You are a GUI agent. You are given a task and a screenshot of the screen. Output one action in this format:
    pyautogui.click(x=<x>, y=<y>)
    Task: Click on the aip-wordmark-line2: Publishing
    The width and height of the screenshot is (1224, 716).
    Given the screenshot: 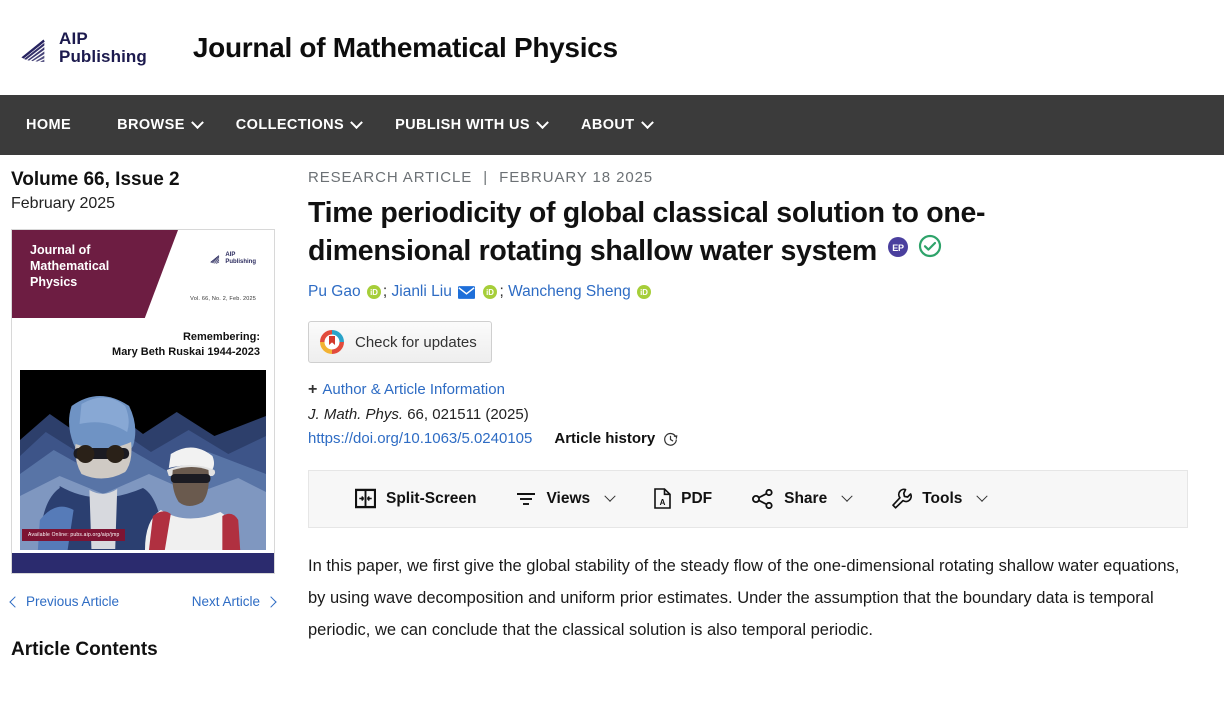 What is the action you would take?
    pyautogui.click(x=103, y=56)
    